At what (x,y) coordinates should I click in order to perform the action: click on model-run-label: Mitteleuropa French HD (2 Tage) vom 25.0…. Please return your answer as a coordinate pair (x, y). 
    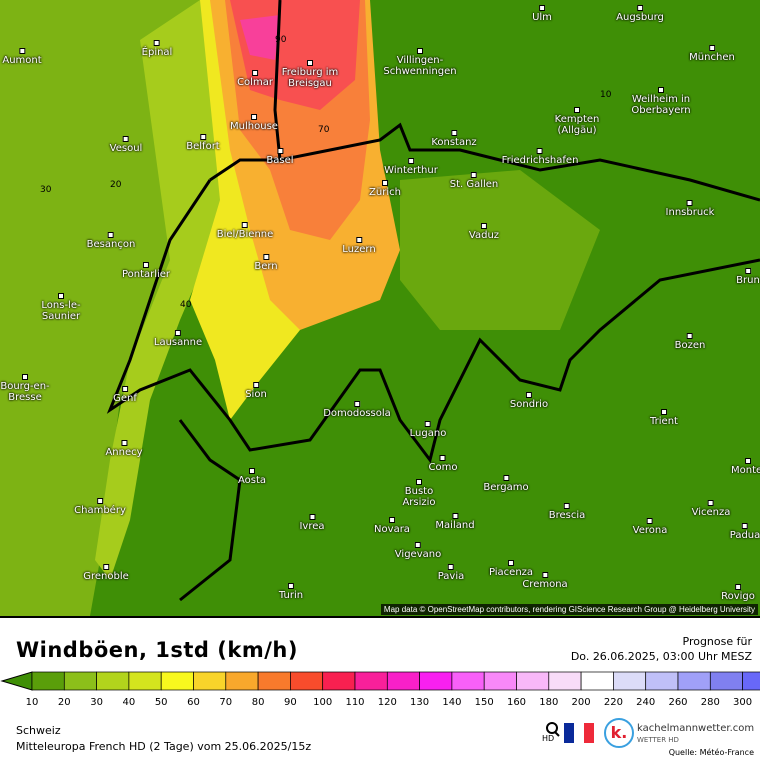
    Looking at the image, I should click on (164, 746).